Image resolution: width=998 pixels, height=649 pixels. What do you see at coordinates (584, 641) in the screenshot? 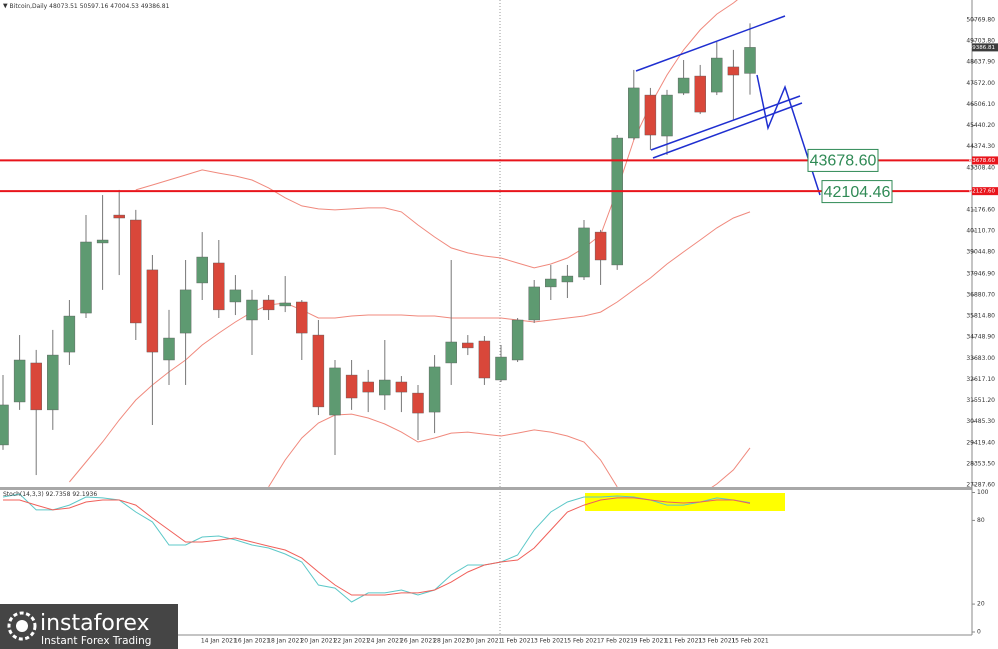
I see `x-tick-label: 5 Feb 2021` at bounding box center [584, 641].